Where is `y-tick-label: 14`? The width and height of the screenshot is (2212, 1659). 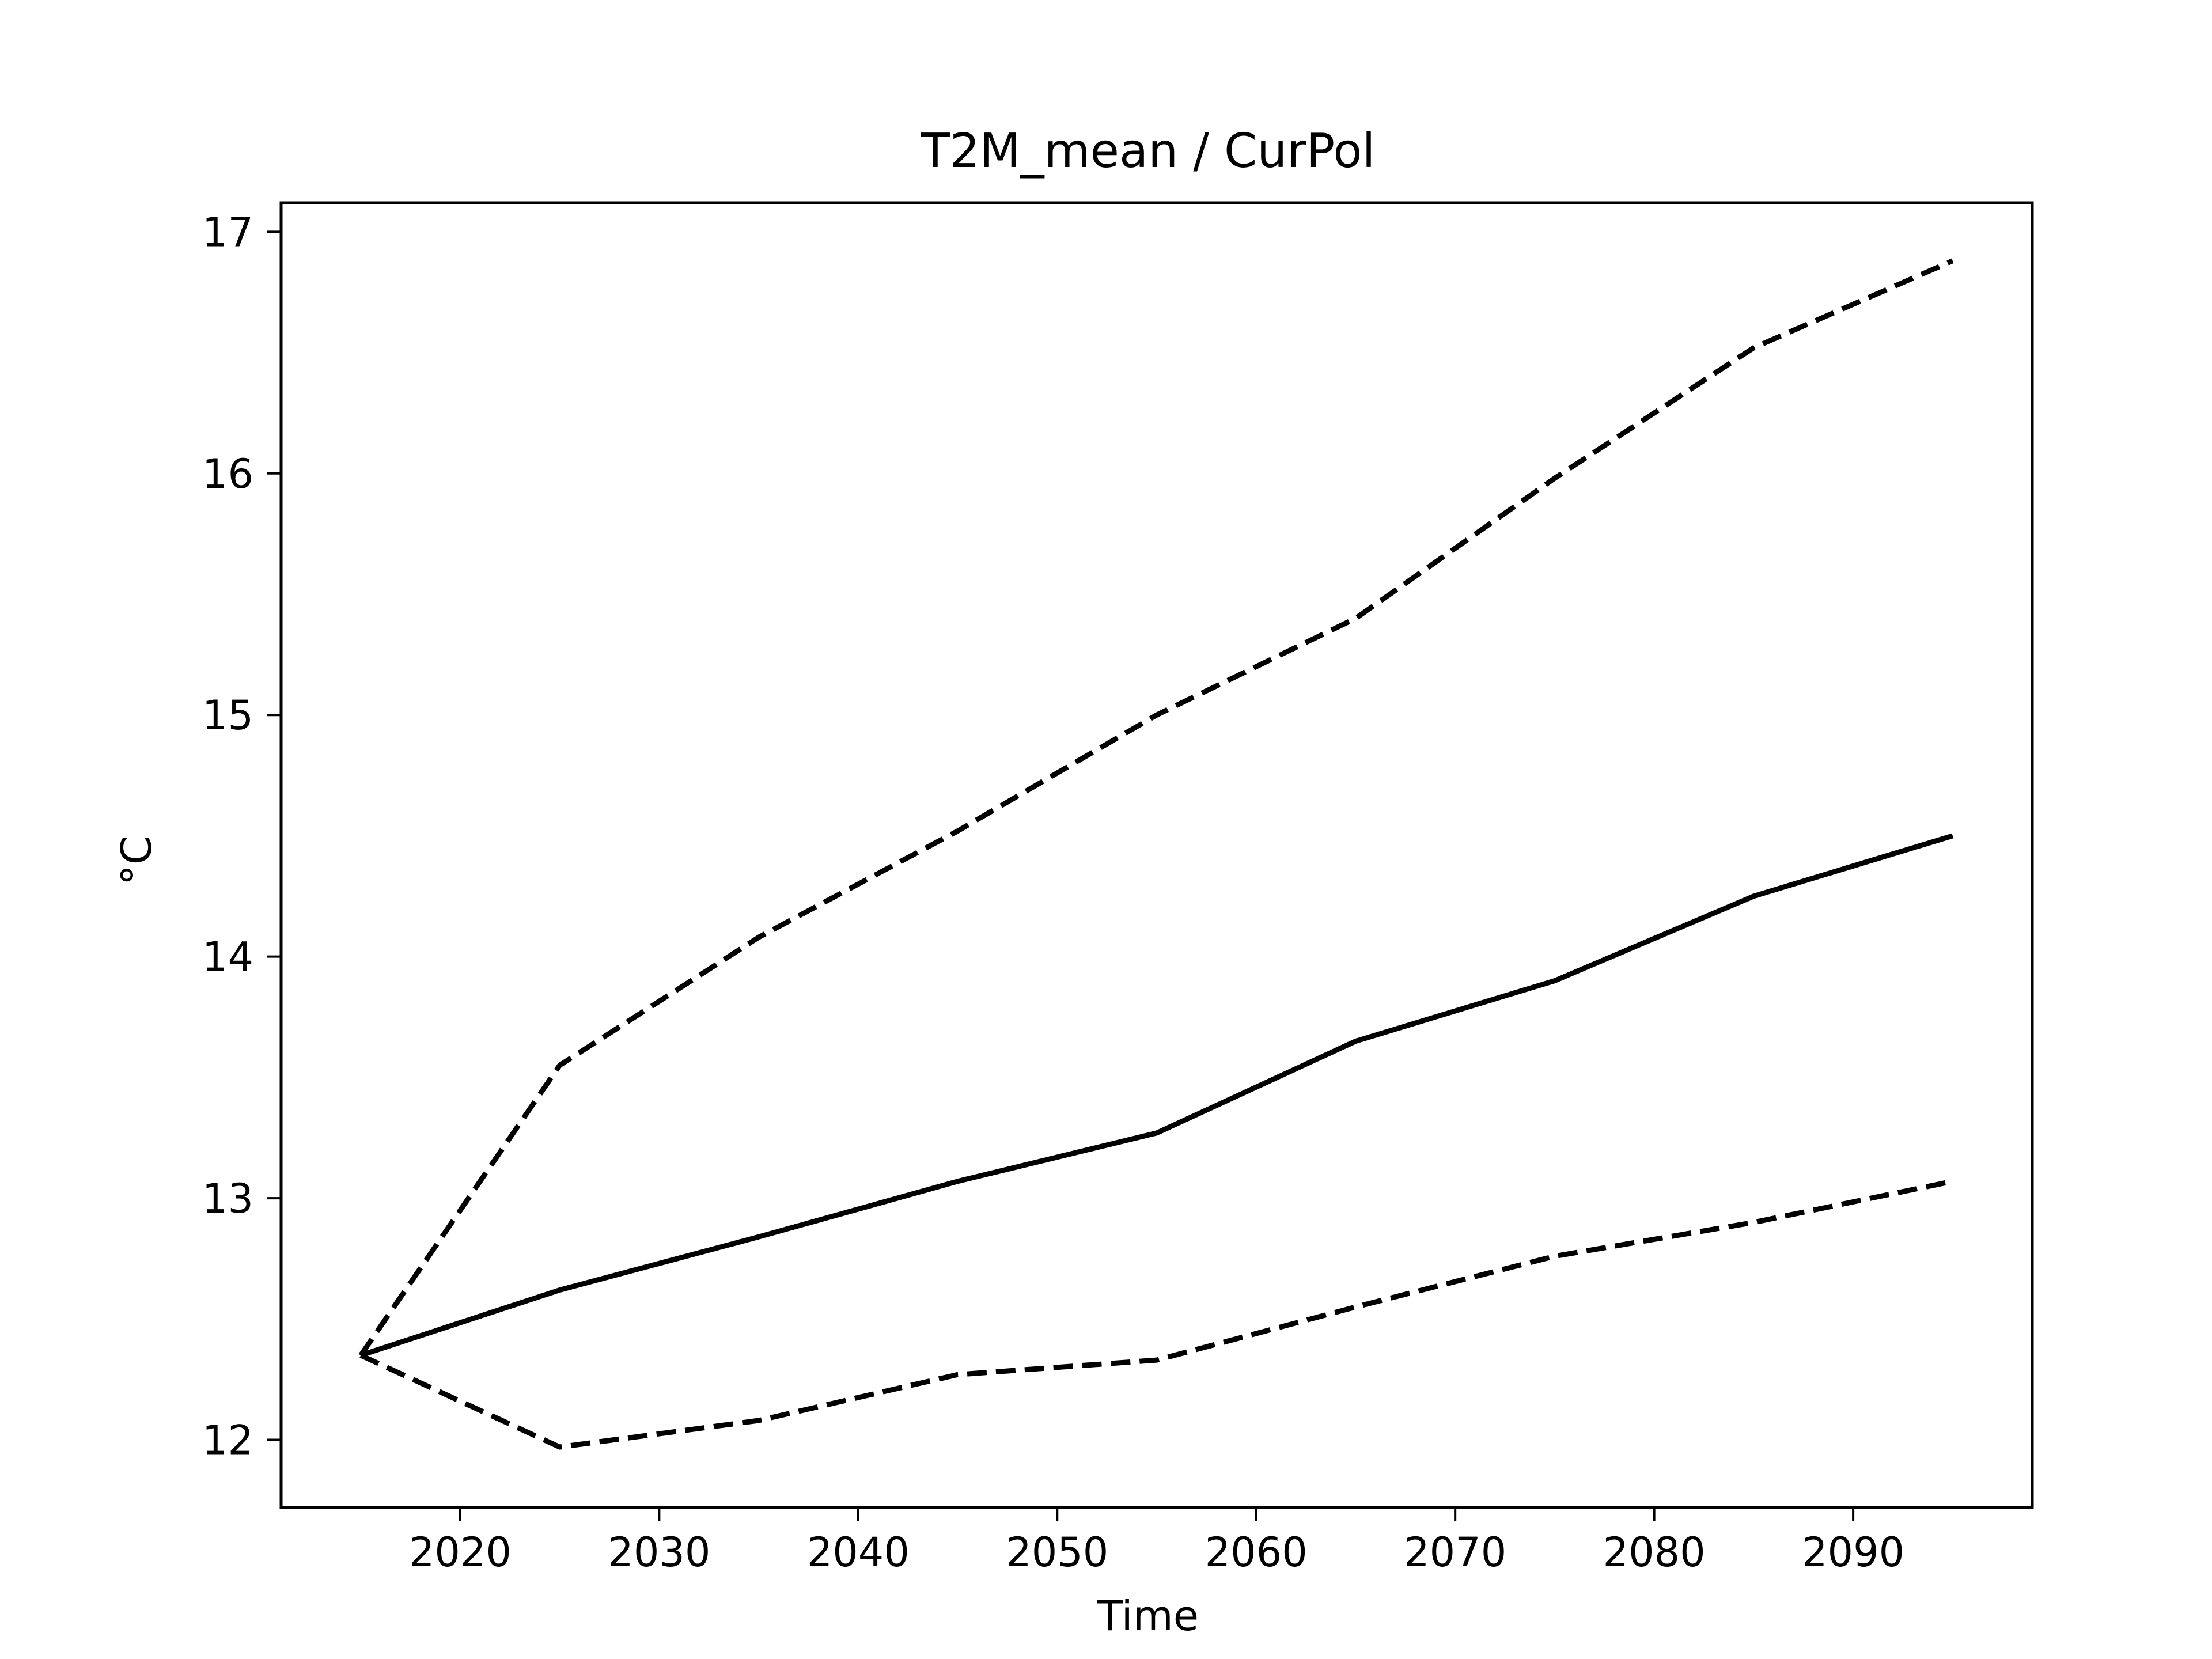
y-tick-label: 14 is located at coordinates (227, 957).